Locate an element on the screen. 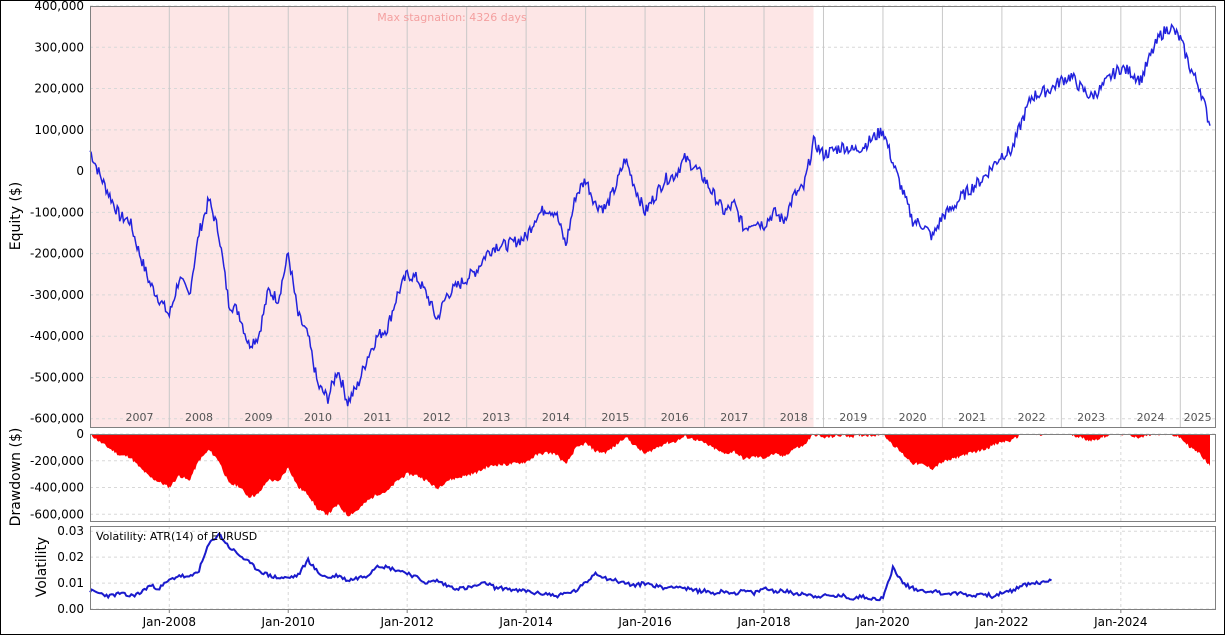 The height and width of the screenshot is (639, 1225). drawdown-y-tick-label: -400,000 is located at coordinates (57, 488).